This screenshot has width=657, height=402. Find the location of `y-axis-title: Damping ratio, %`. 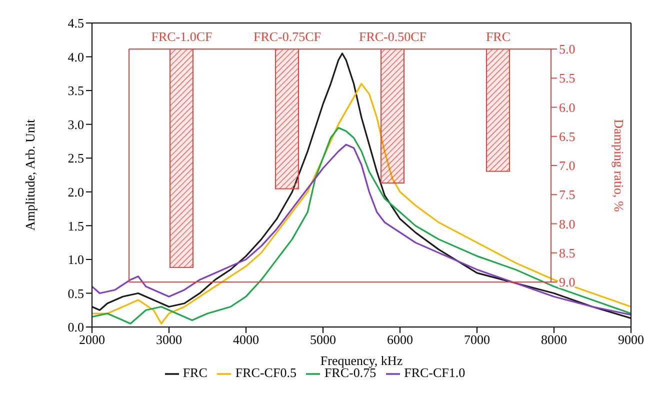

y-axis-title: Damping ratio, % is located at coordinates (618, 165).